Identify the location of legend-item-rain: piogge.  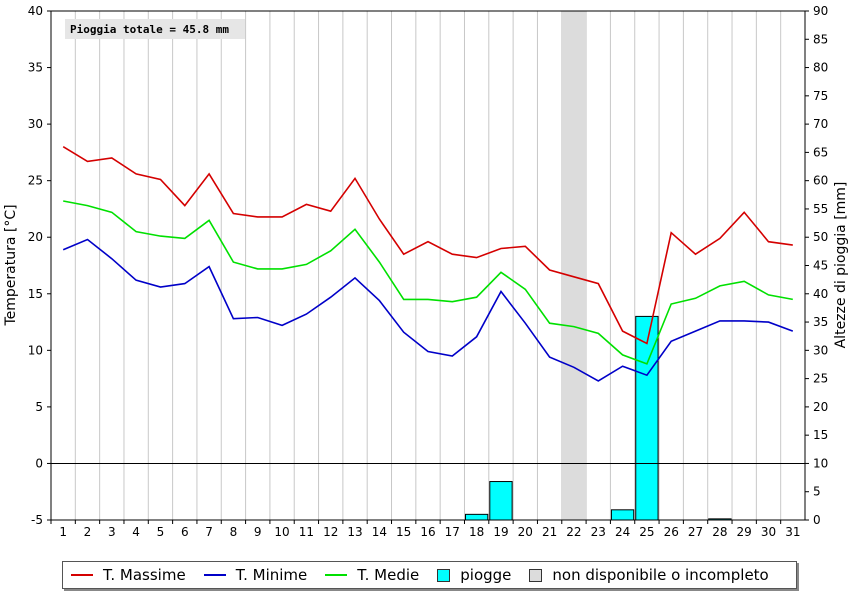
(474, 575).